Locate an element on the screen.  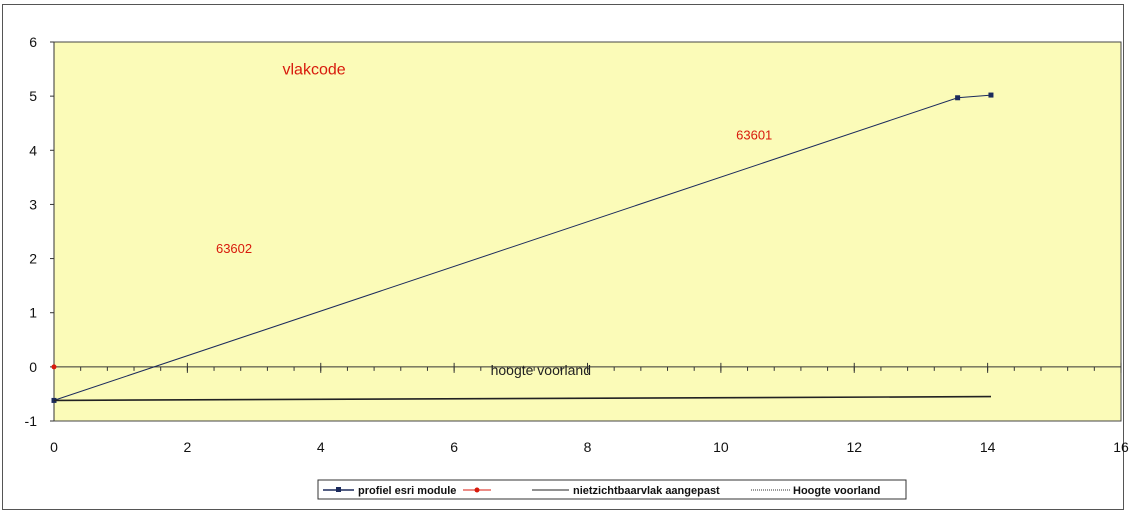
x-tick-label: 10 is located at coordinates (721, 447).